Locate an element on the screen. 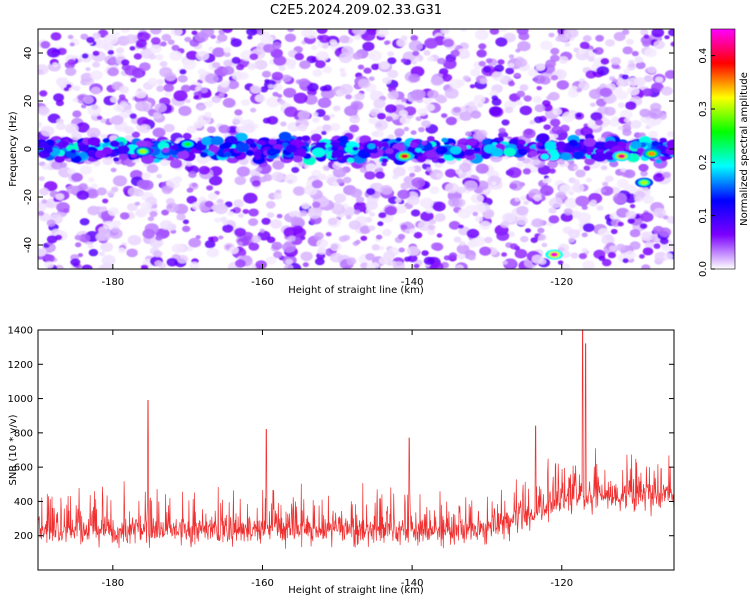 This screenshot has height=600, width=750. colorbar-gradient is located at coordinates (723, 149).